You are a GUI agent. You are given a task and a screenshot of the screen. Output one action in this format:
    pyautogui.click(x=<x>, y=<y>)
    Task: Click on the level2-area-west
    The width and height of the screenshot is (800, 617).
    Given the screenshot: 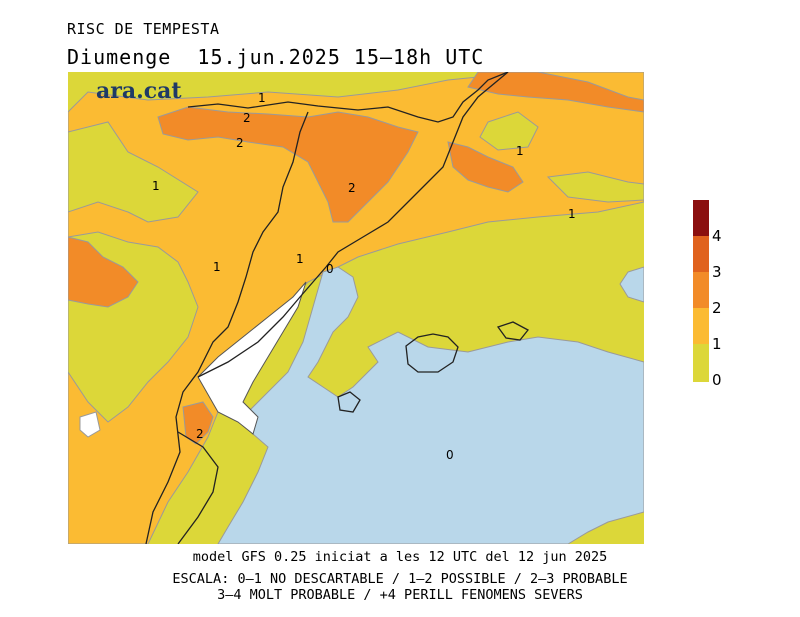 What is the action you would take?
    pyautogui.click(x=103, y=272)
    